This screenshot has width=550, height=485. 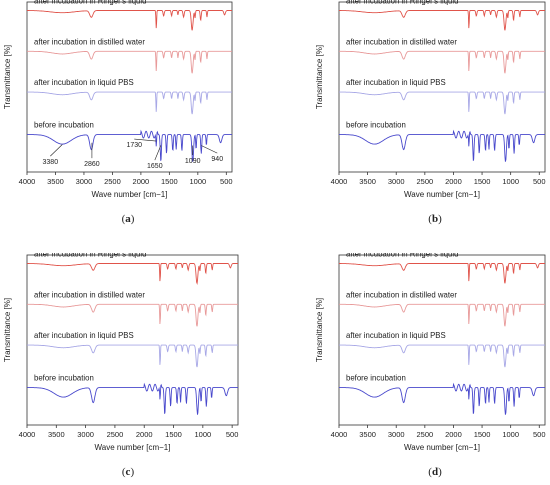 I want to click on annotation-label: 2860, so click(x=92, y=164).